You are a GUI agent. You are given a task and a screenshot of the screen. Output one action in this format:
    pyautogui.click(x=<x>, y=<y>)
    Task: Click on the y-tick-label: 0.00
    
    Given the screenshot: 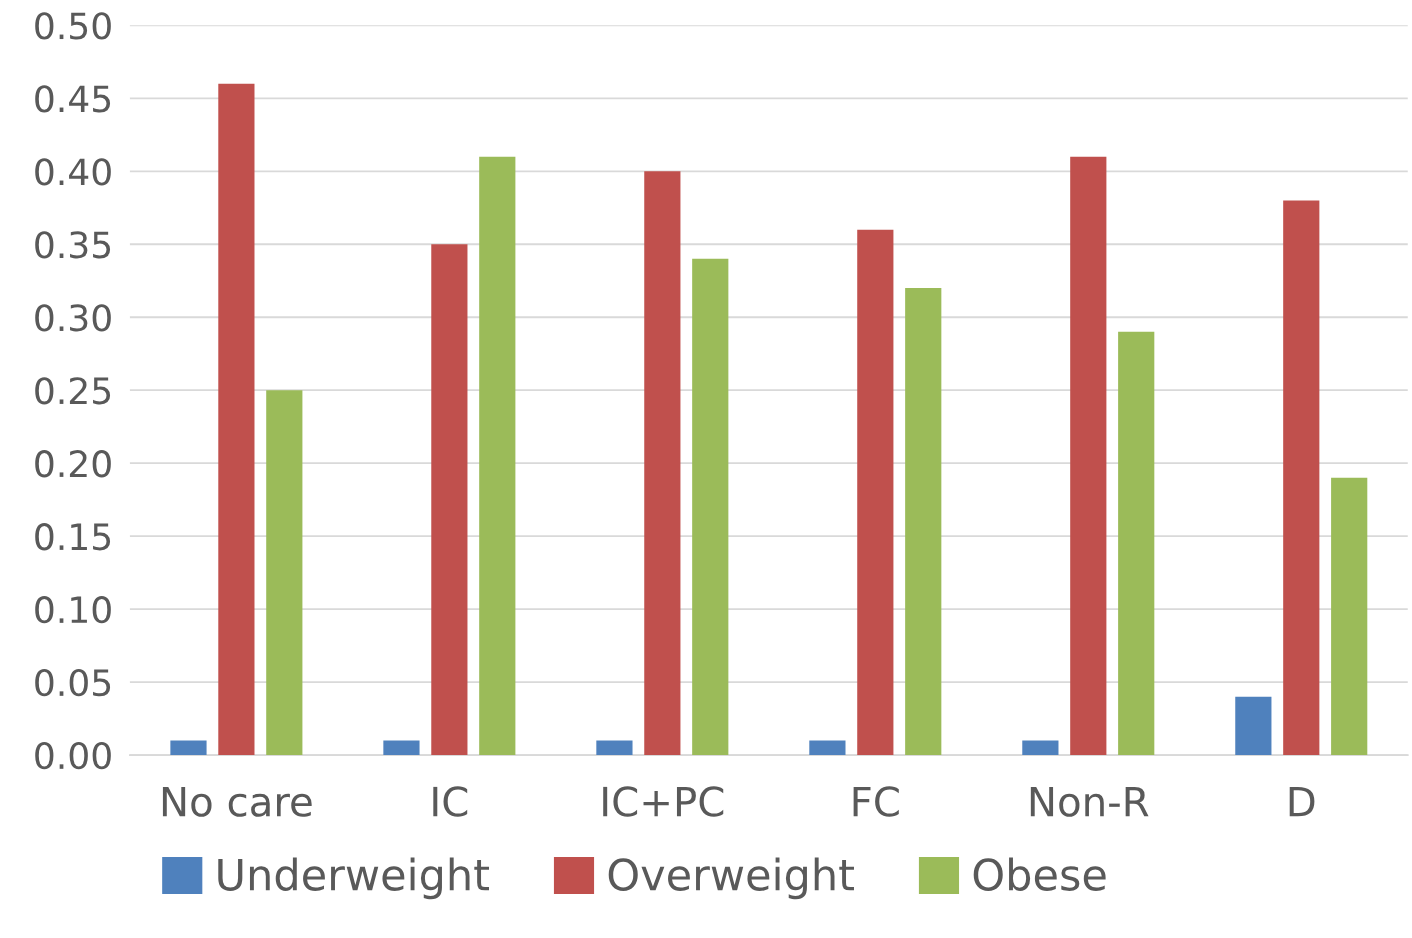 What is the action you would take?
    pyautogui.click(x=73, y=756)
    